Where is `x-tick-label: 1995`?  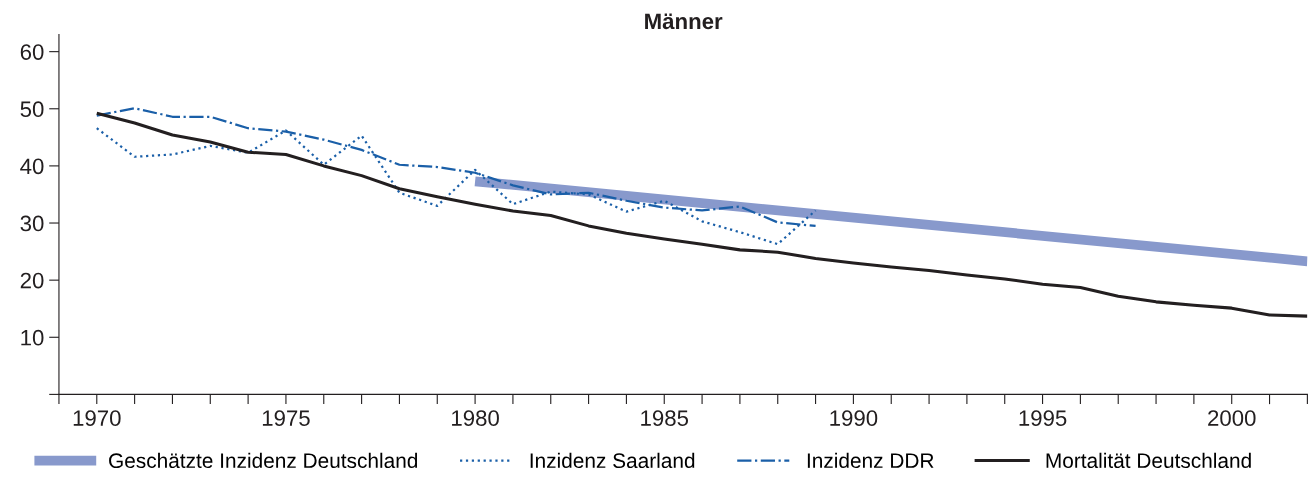
x-tick-label: 1995 is located at coordinates (1043, 418).